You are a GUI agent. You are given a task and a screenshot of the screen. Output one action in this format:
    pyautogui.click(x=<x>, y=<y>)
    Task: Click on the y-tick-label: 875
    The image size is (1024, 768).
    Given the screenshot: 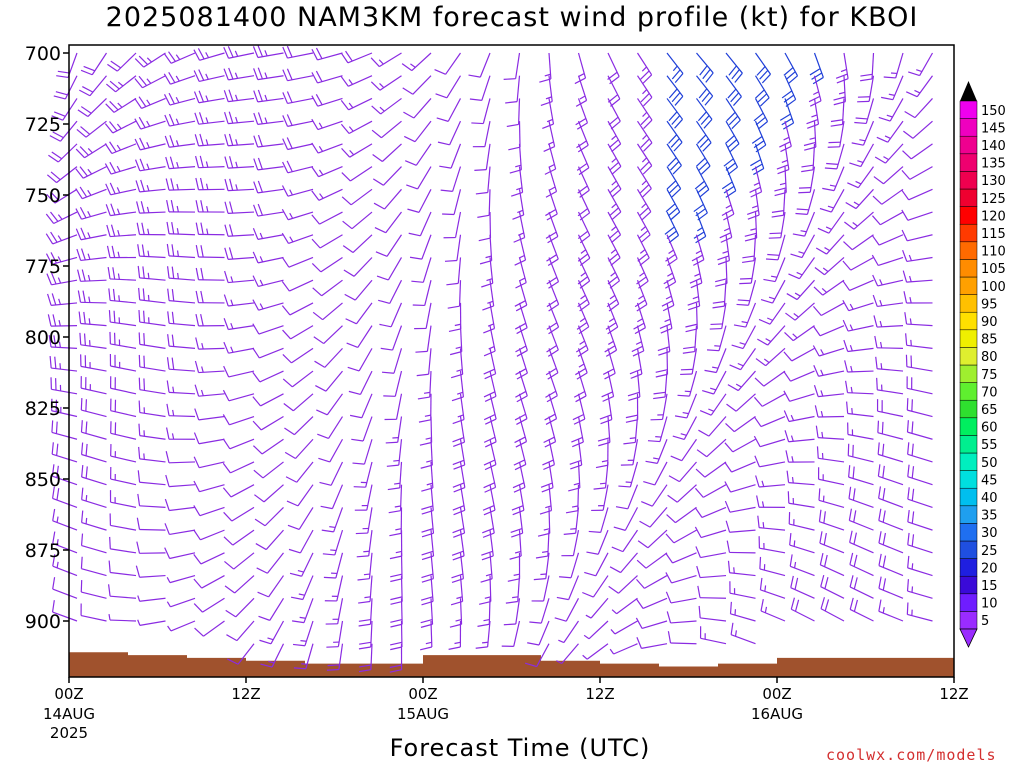 What is the action you would take?
    pyautogui.click(x=43, y=551)
    